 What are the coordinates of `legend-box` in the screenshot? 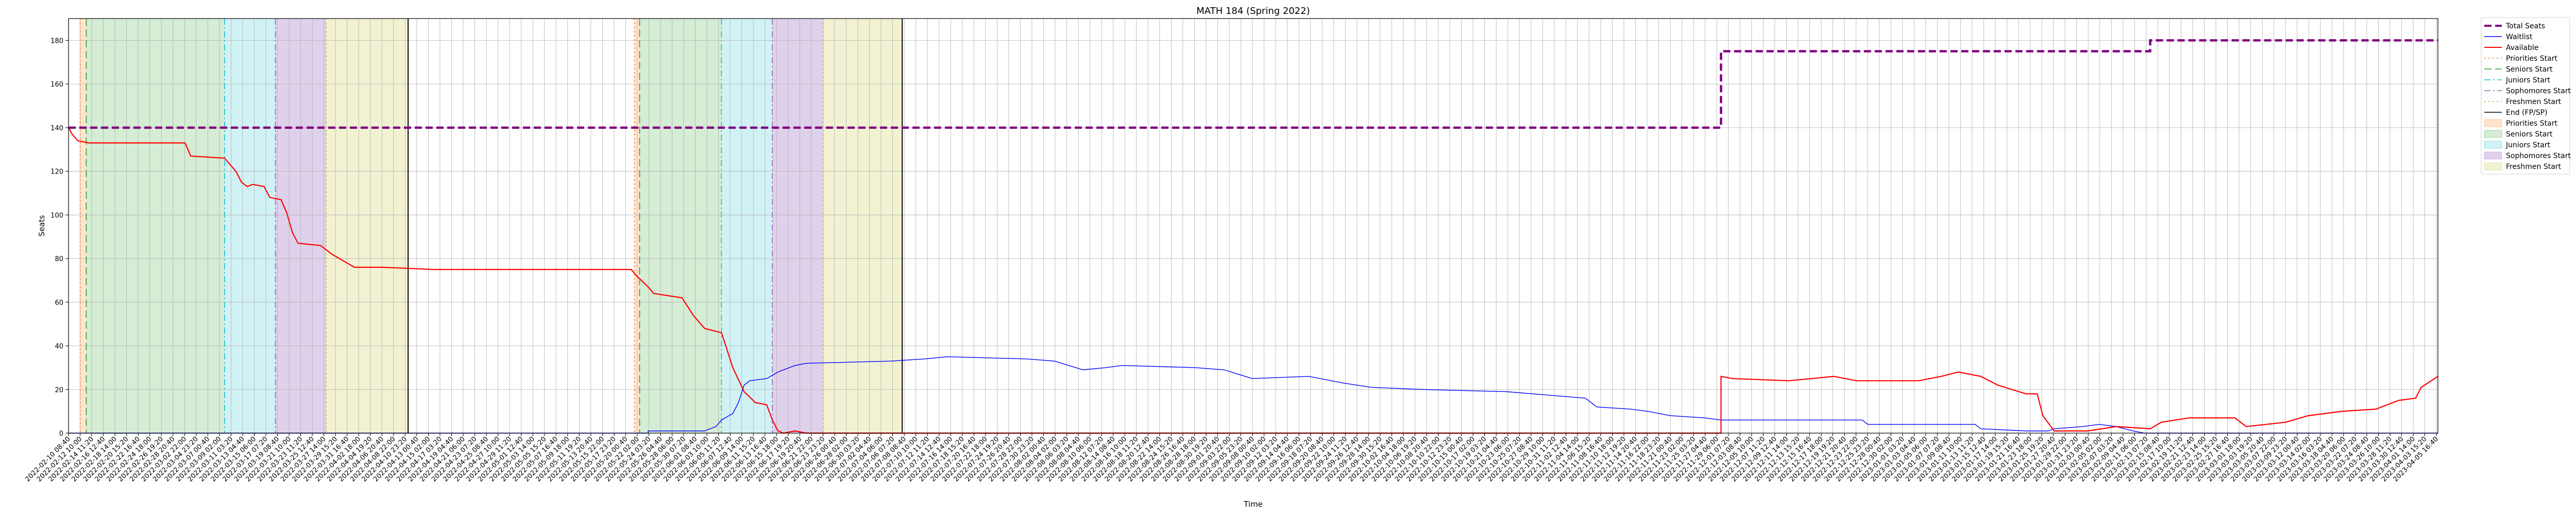 It's located at (2526, 96).